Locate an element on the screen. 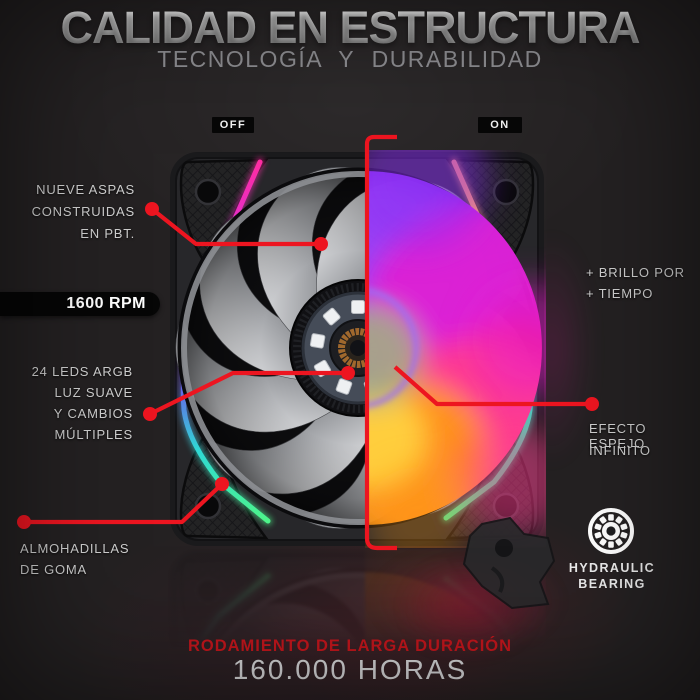 The width and height of the screenshot is (700, 700). led-chip is located at coordinates (358, 307).